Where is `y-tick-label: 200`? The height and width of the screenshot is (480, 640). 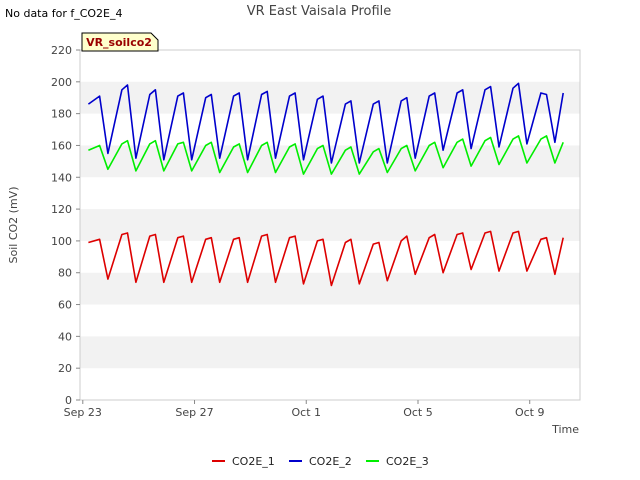 y-tick-label: 200 is located at coordinates (61, 82).